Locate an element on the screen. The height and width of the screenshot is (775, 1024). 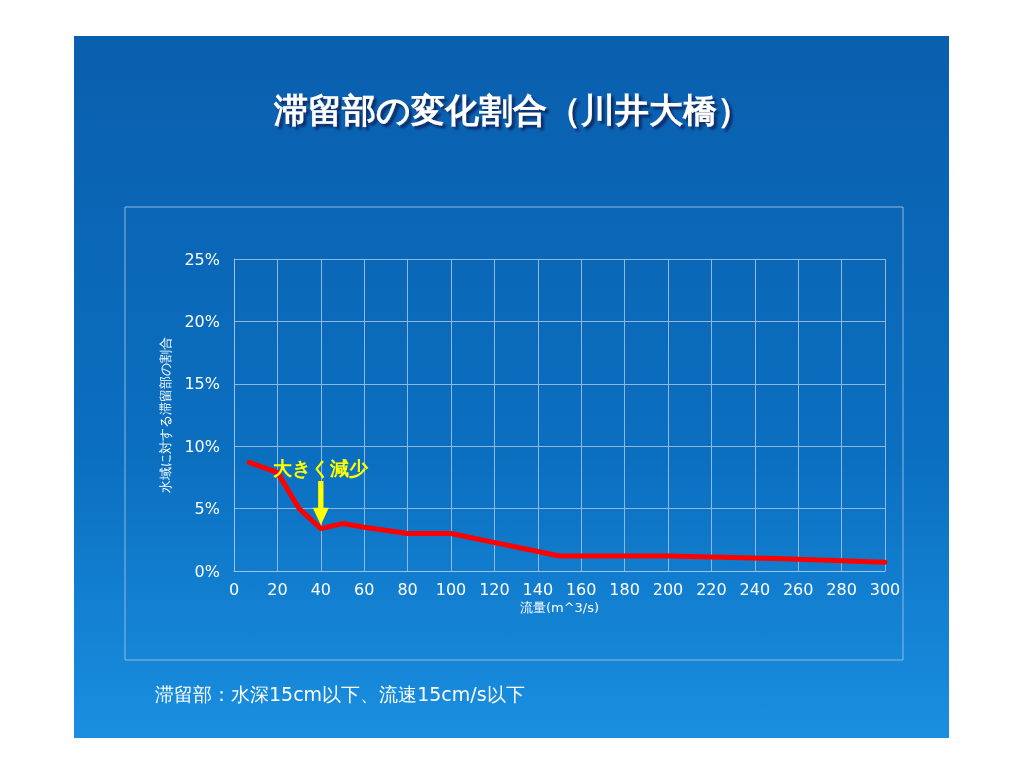
x-tick-label: 20 is located at coordinates (277, 589).